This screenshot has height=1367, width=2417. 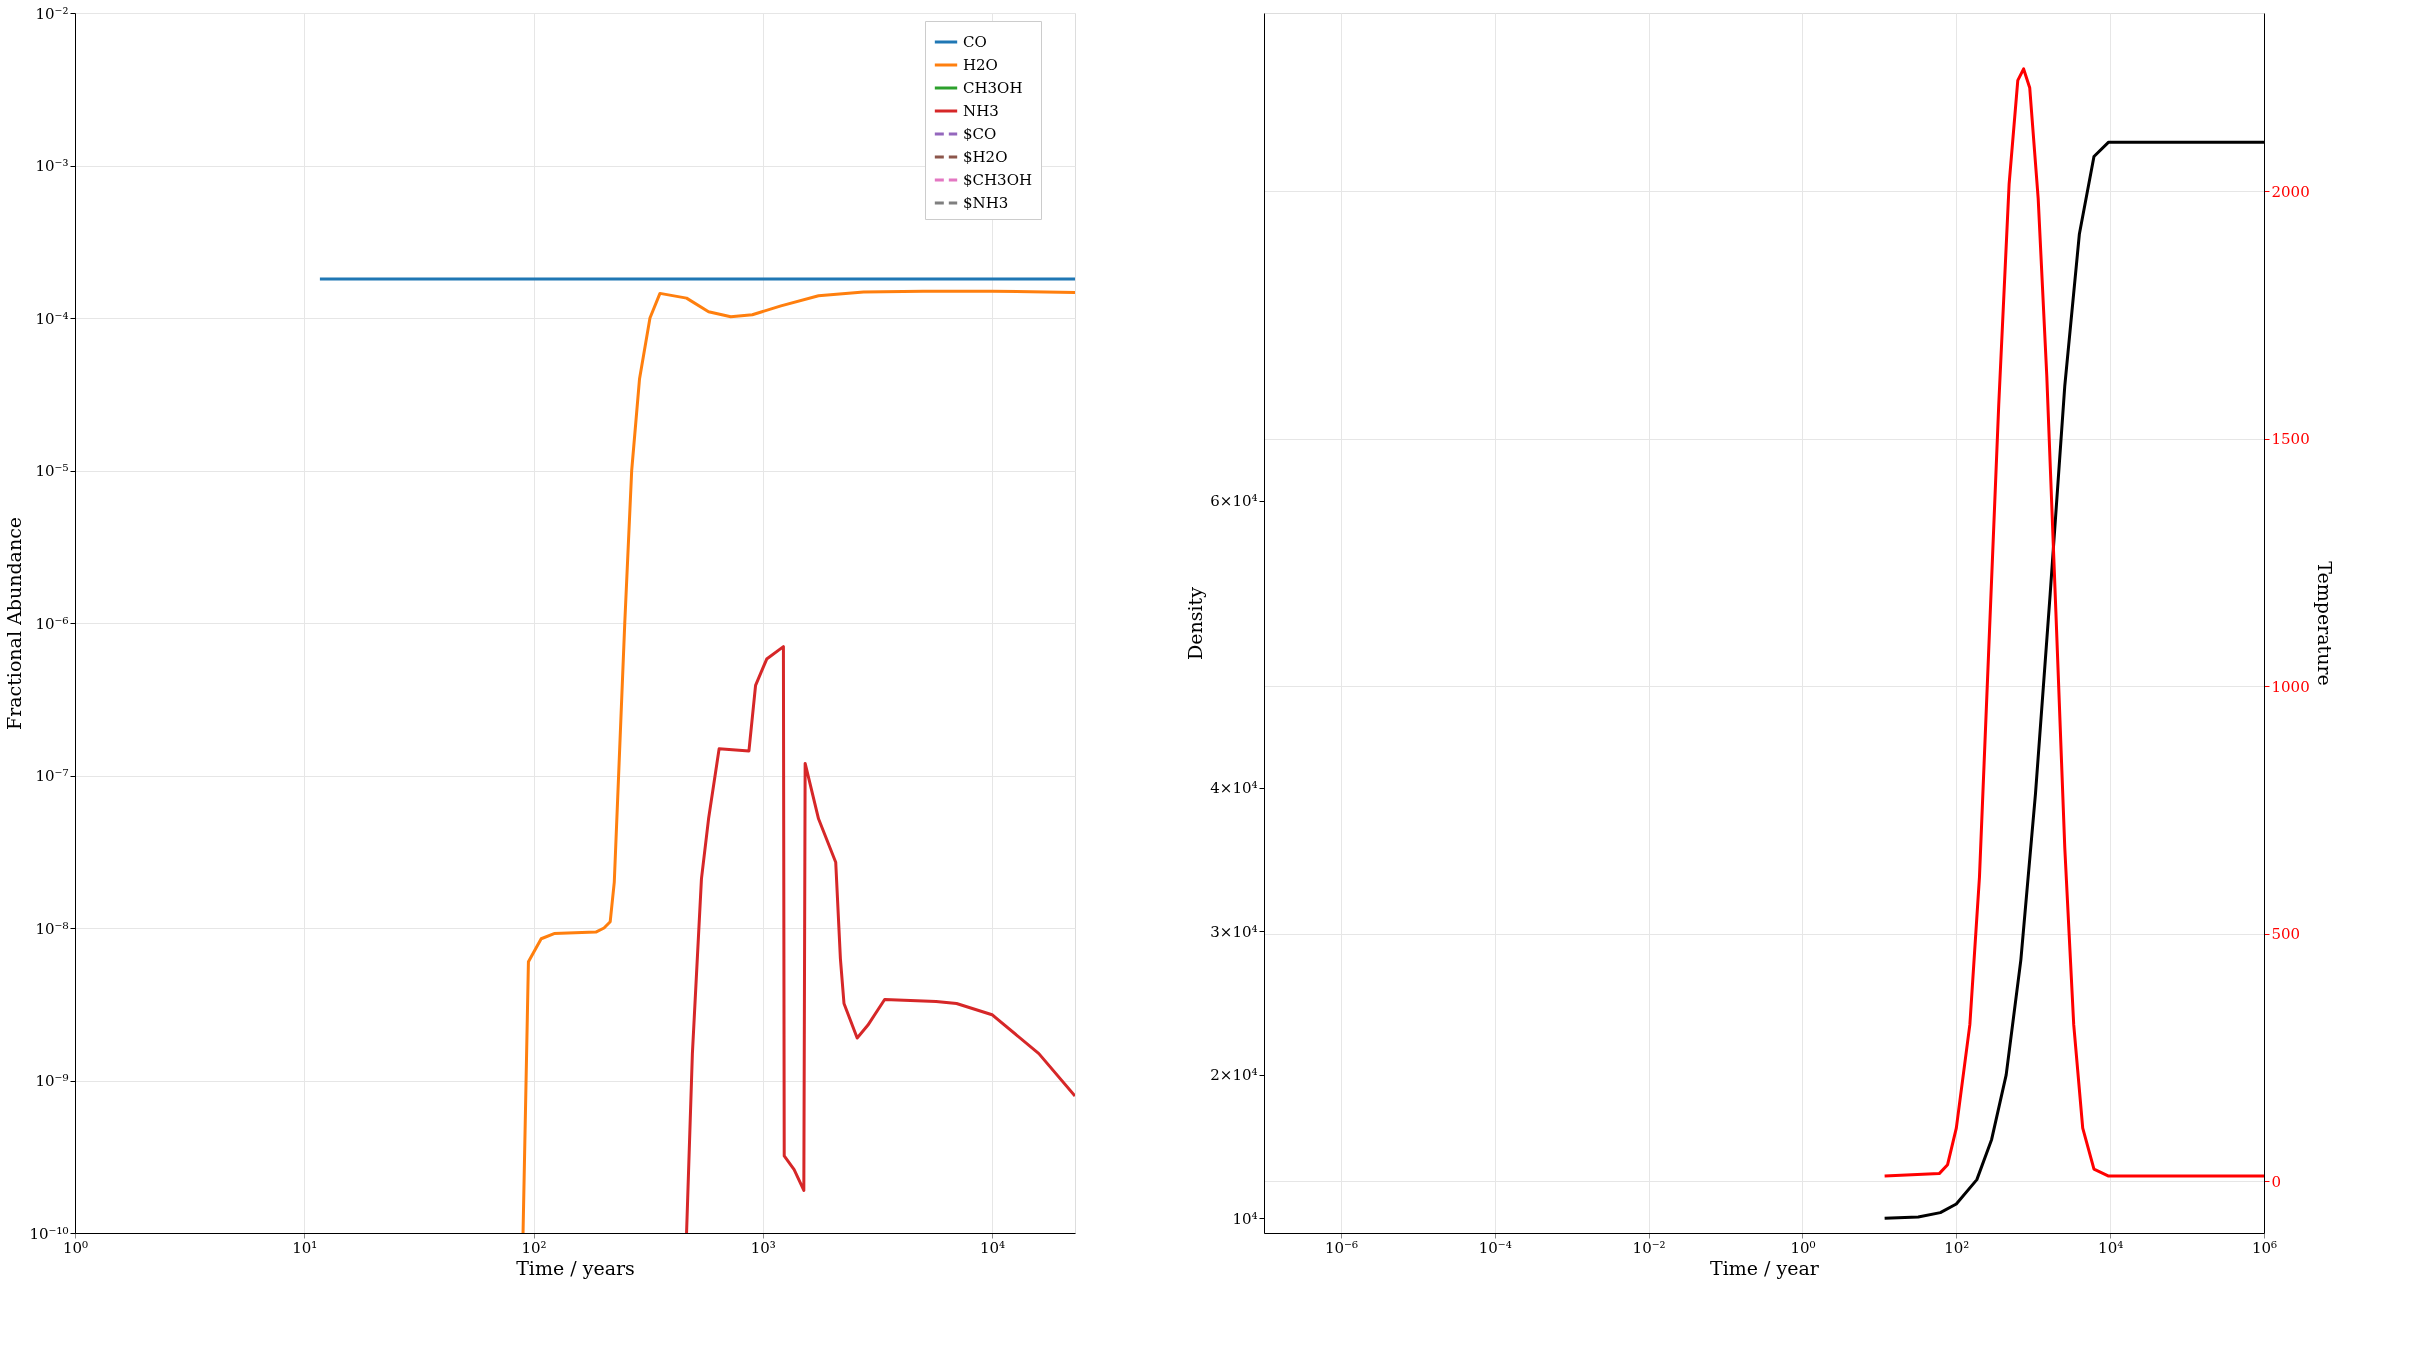 I want to click on y-tick-label: 10⁻², so click(x=52, y=13).